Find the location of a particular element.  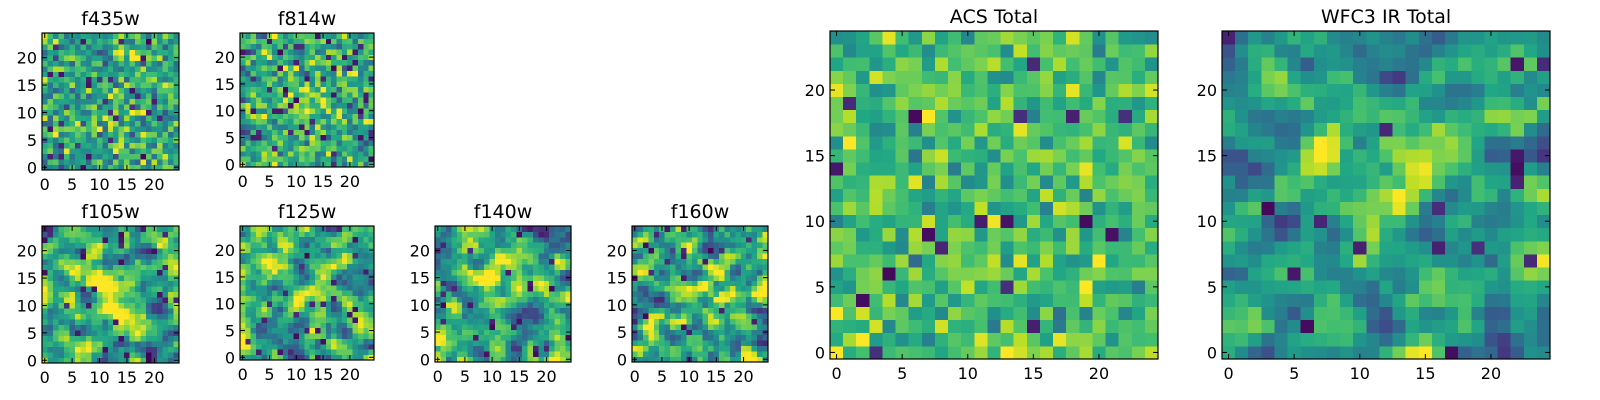

y-tick-label: 20 is located at coordinates (420, 250).